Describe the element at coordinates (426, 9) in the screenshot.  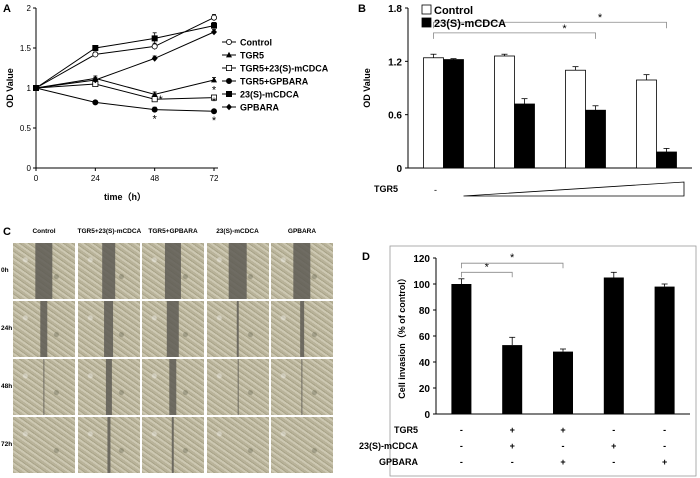
I see `b-legend-swatch` at that location.